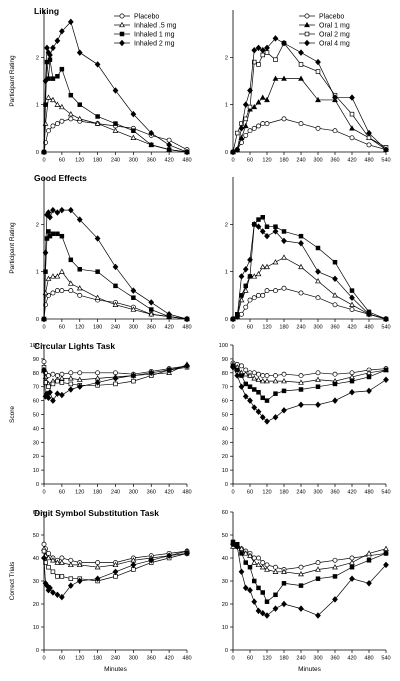 The height and width of the screenshot is (681, 400). What do you see at coordinates (154, 34) in the screenshot?
I see `legend-entry: Inhaled 1 mg` at bounding box center [154, 34].